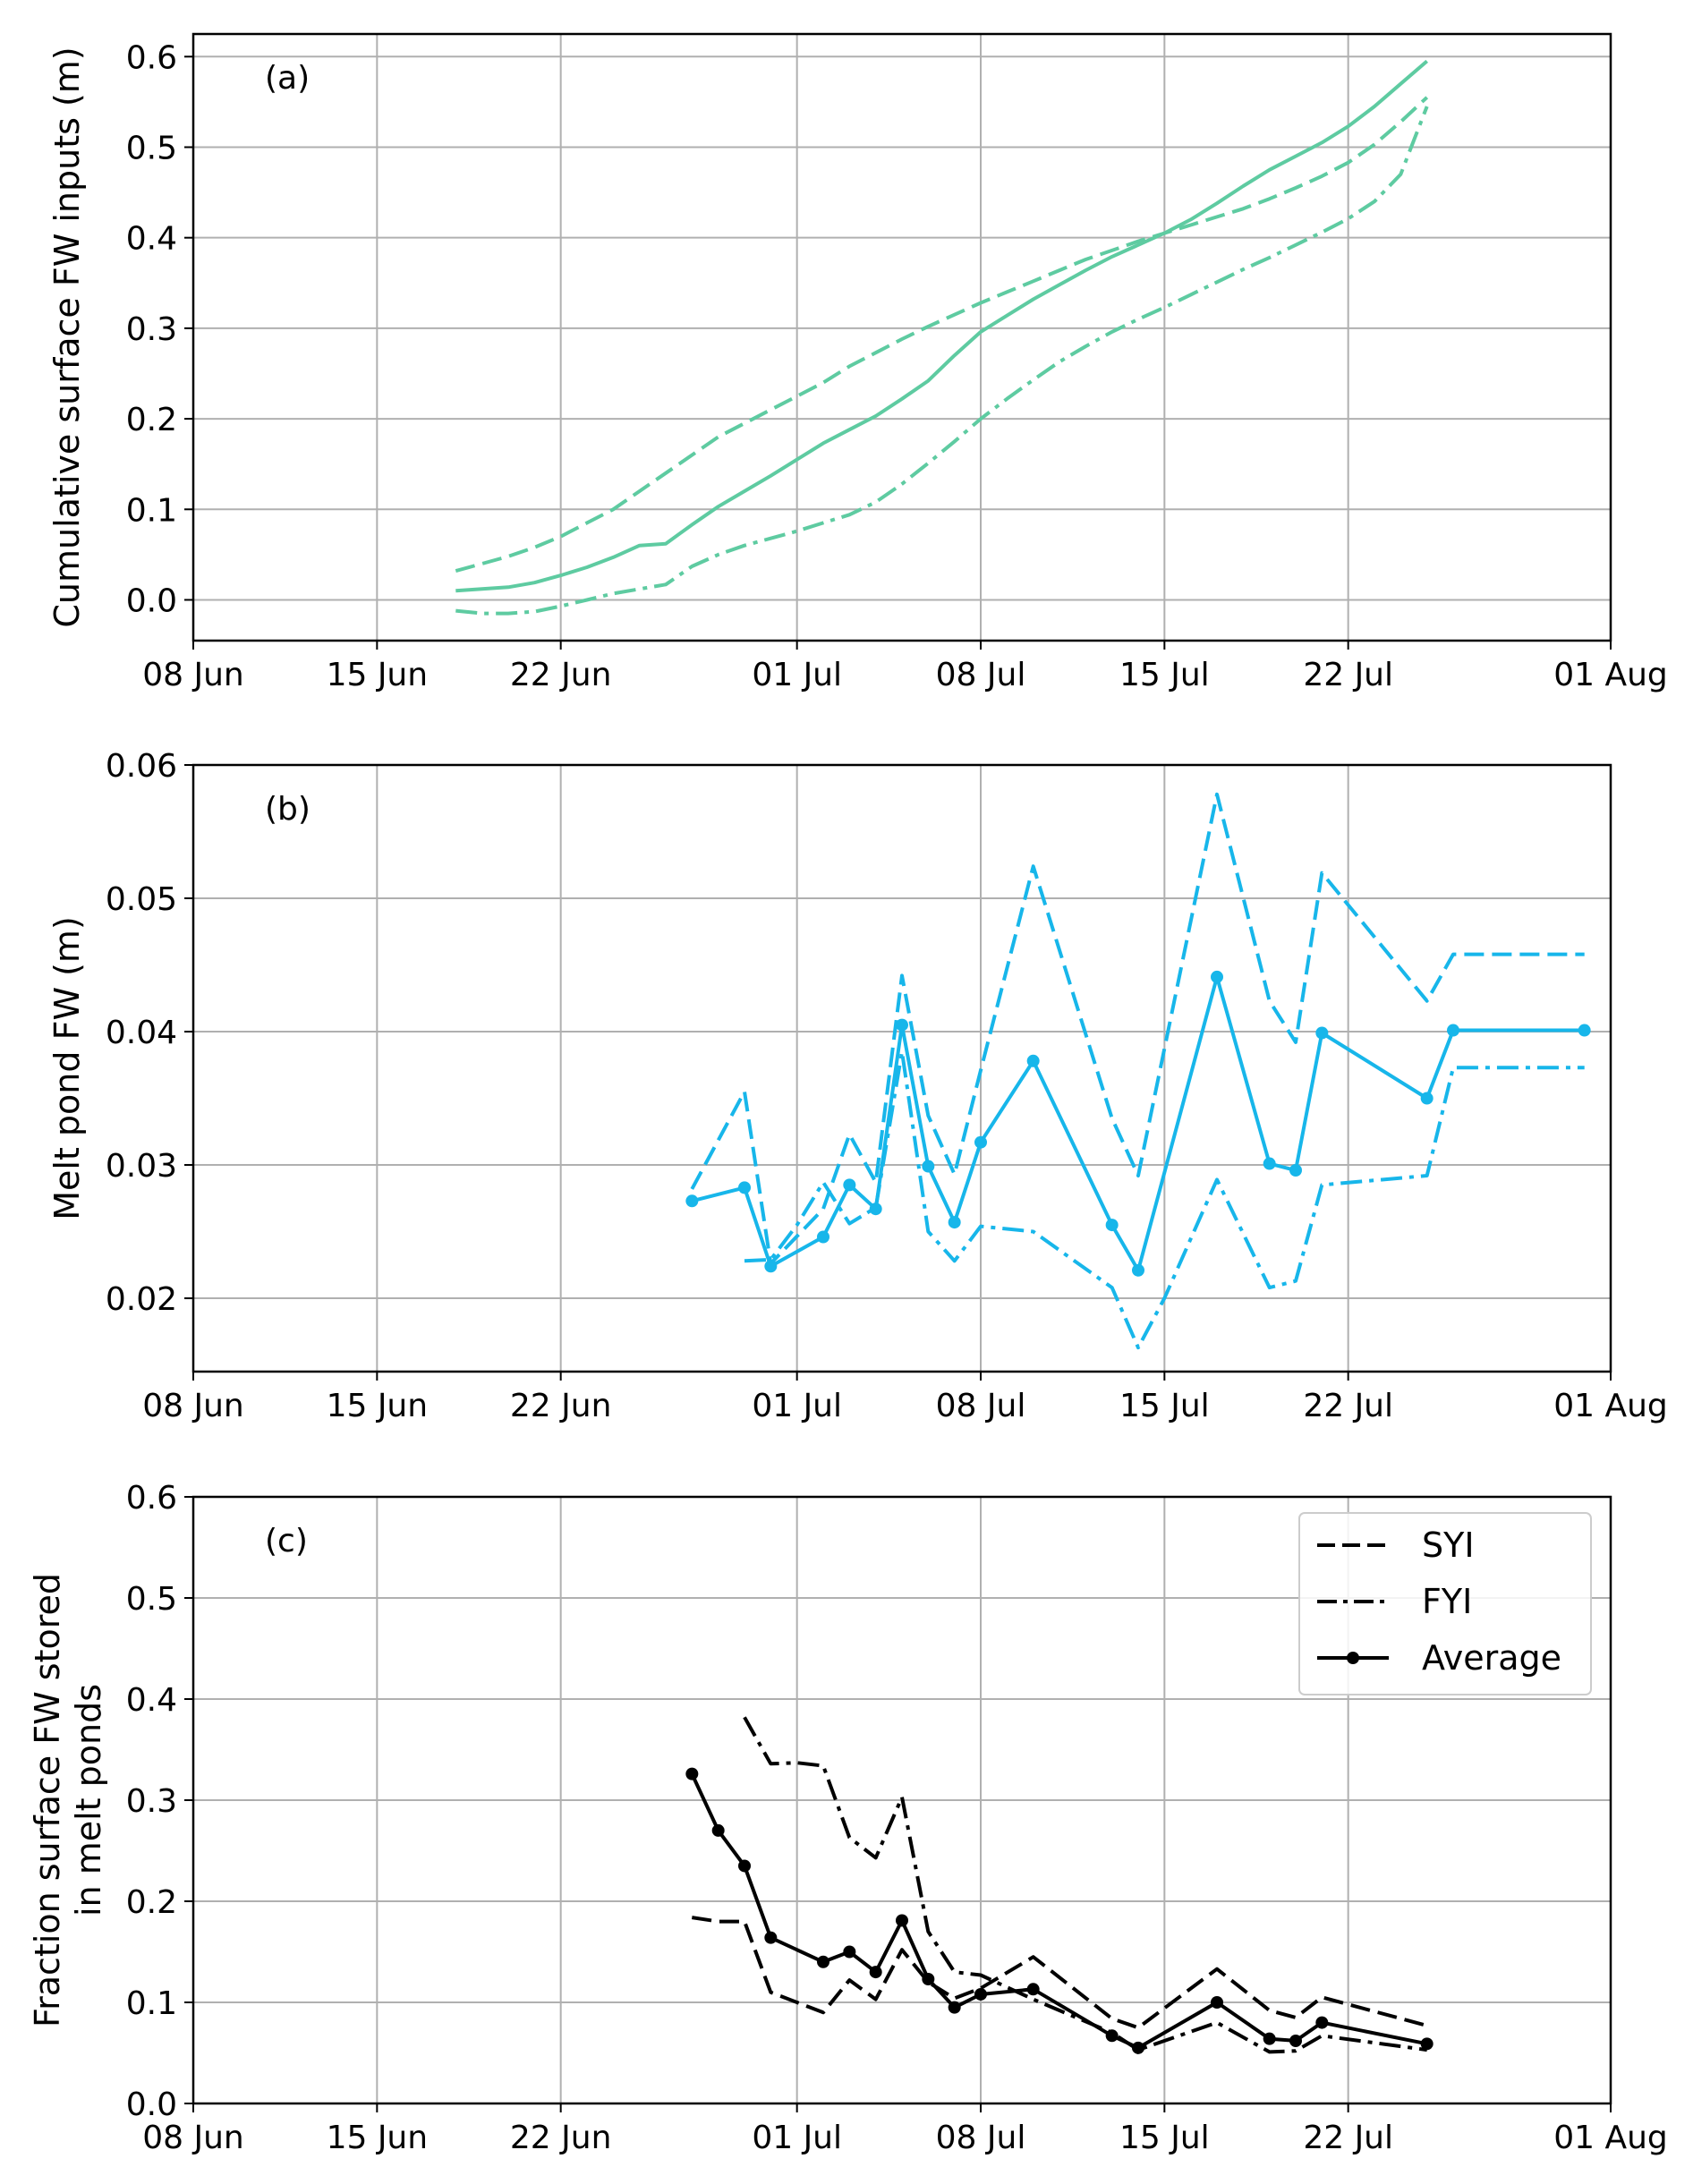 This screenshot has height=2184, width=1693. I want to click on legend: SYI FYI Average, so click(1445, 1603).